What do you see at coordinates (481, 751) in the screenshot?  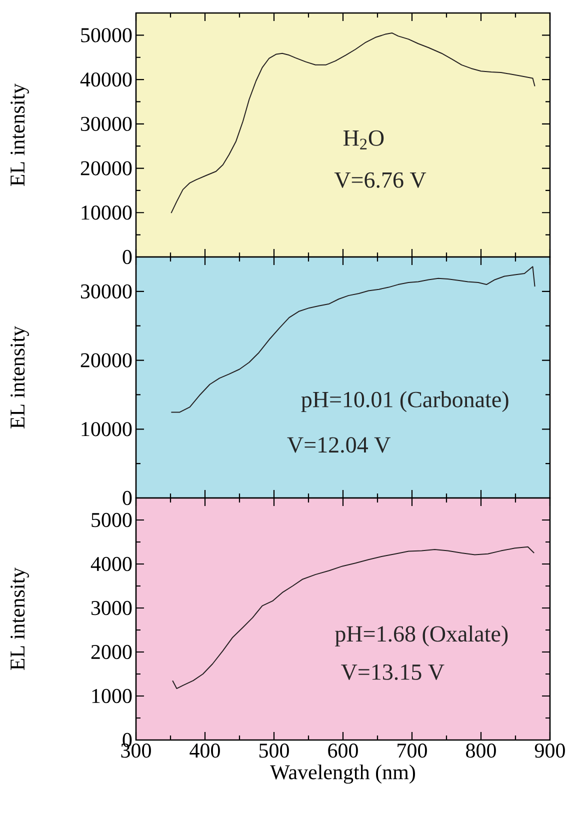 I see `x-tick-label: 800` at bounding box center [481, 751].